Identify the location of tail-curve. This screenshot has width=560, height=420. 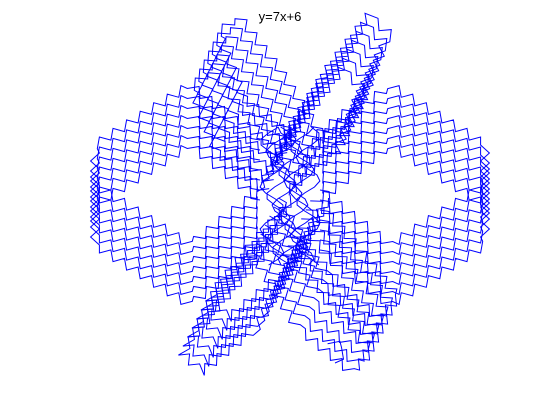
(336, 352).